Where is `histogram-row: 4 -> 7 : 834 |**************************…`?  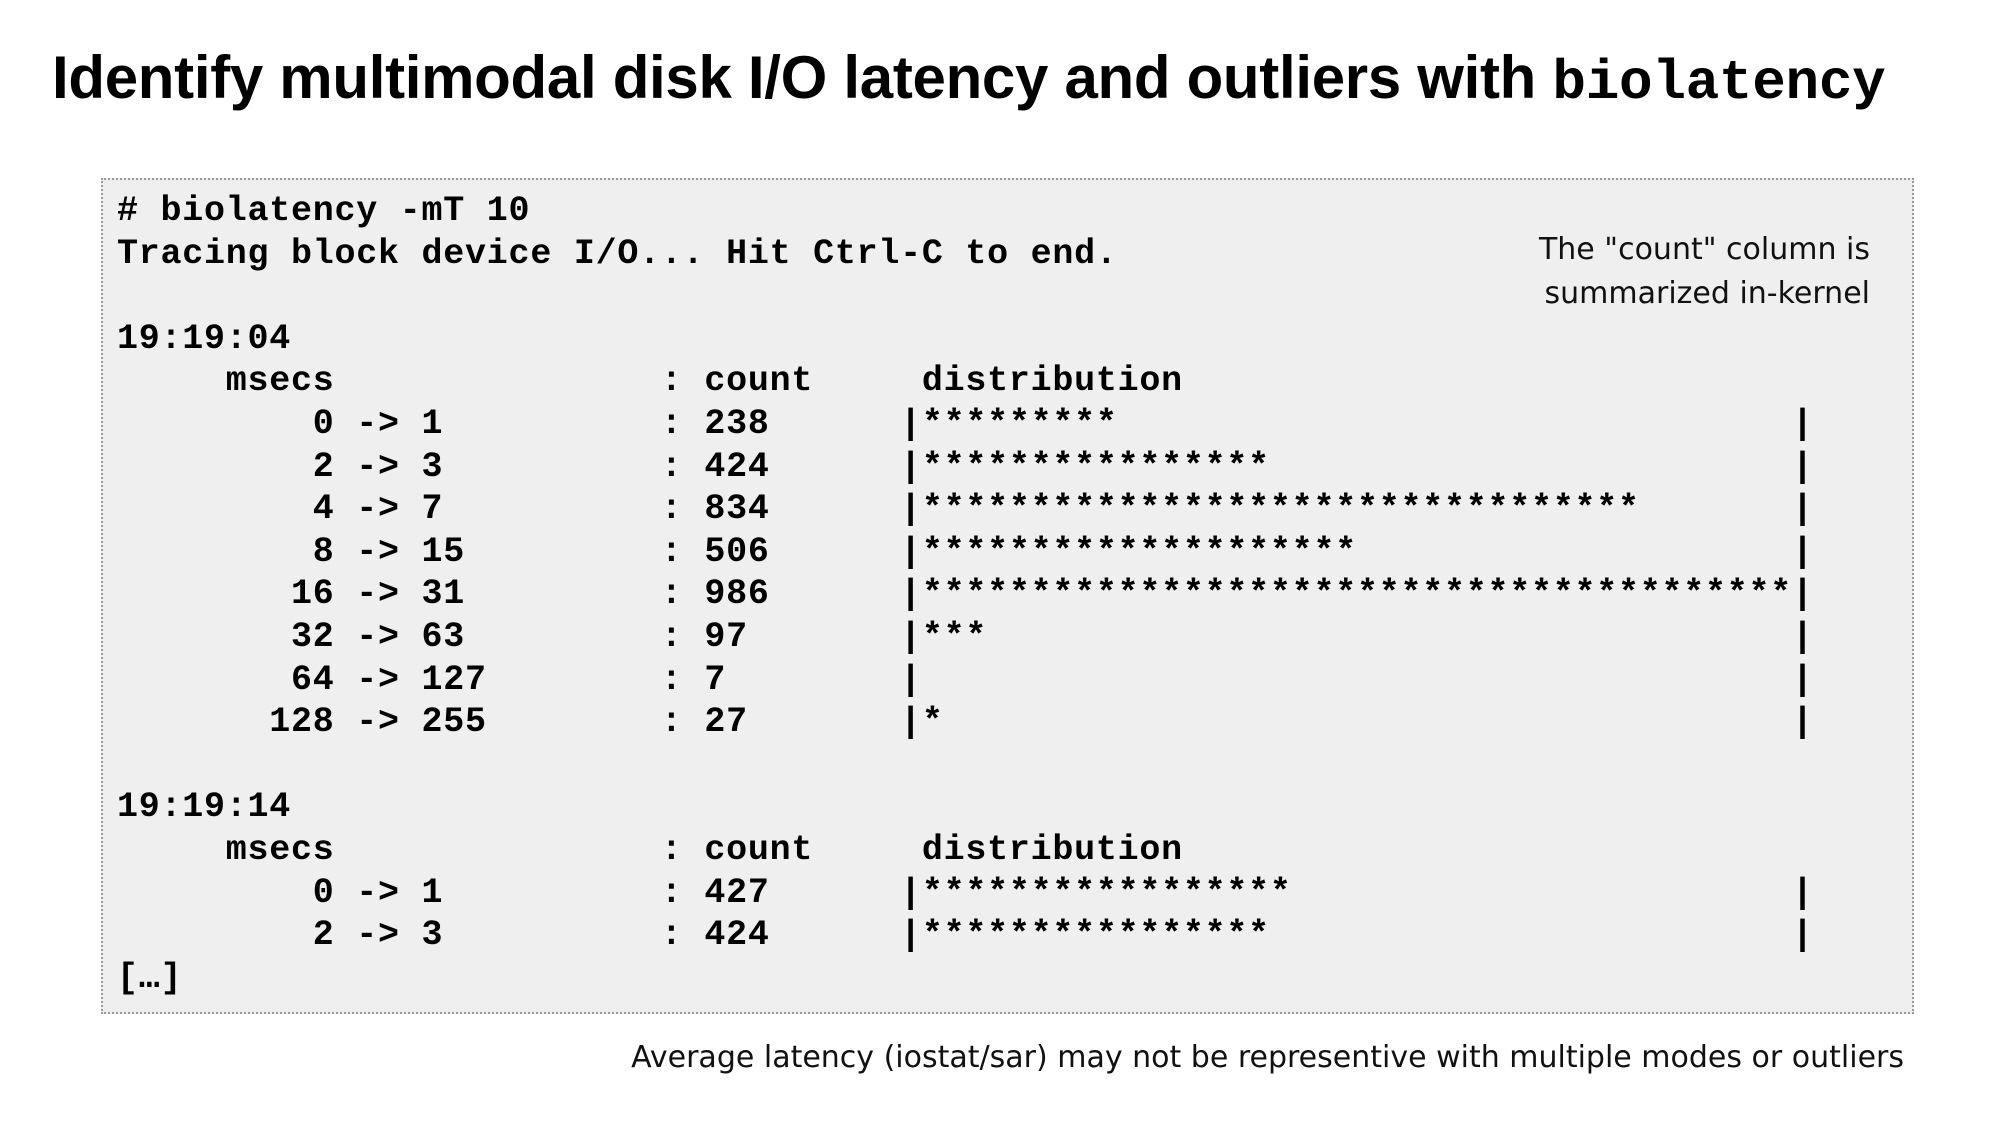 histogram-row: 4 -> 7 : 834 |**************************… is located at coordinates (965, 509).